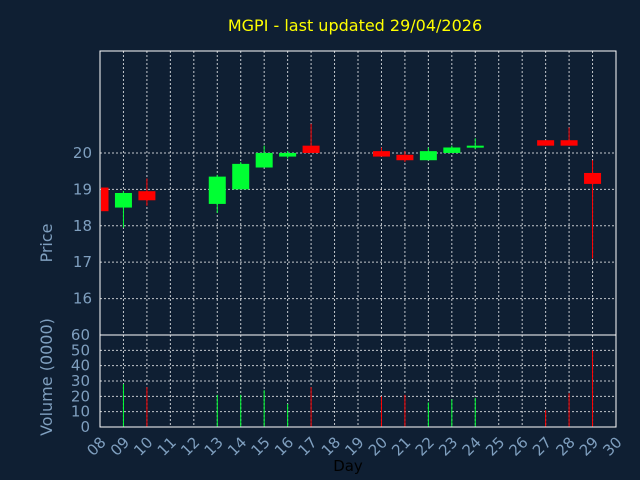 This screenshot has height=480, width=640. Describe the element at coordinates (82, 153) in the screenshot. I see `price-tick-label: 20` at that location.